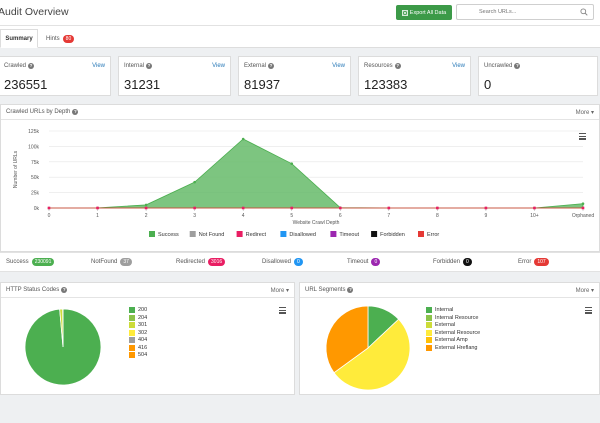  What do you see at coordinates (445, 325) in the screenshot?
I see `legend-label: External` at bounding box center [445, 325].